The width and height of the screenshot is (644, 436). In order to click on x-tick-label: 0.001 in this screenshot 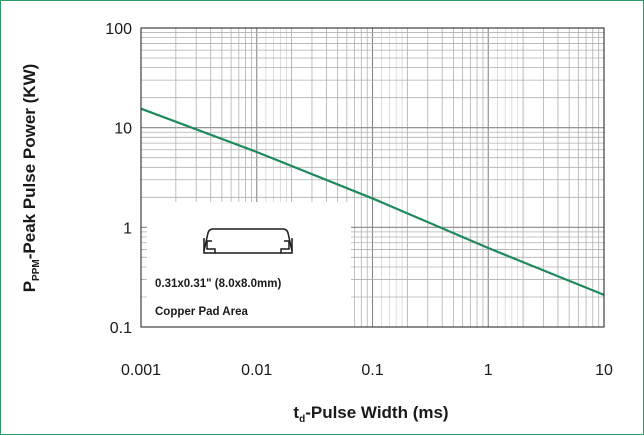, I will do `click(141, 370)`.